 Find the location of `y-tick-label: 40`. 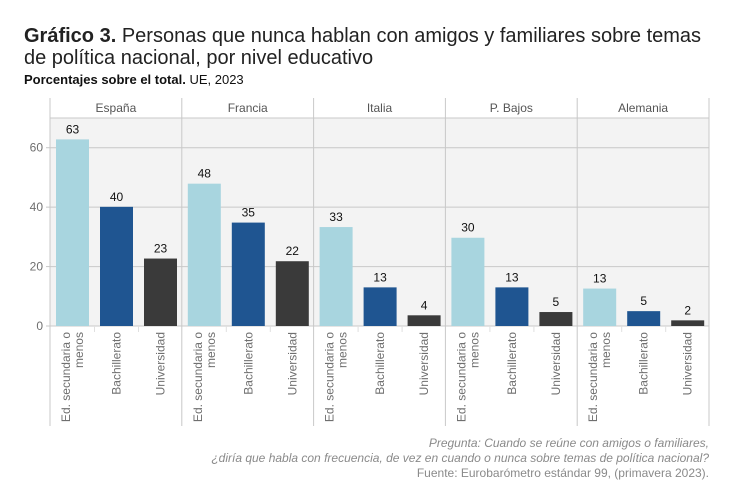

y-tick-label: 40 is located at coordinates (37, 207).